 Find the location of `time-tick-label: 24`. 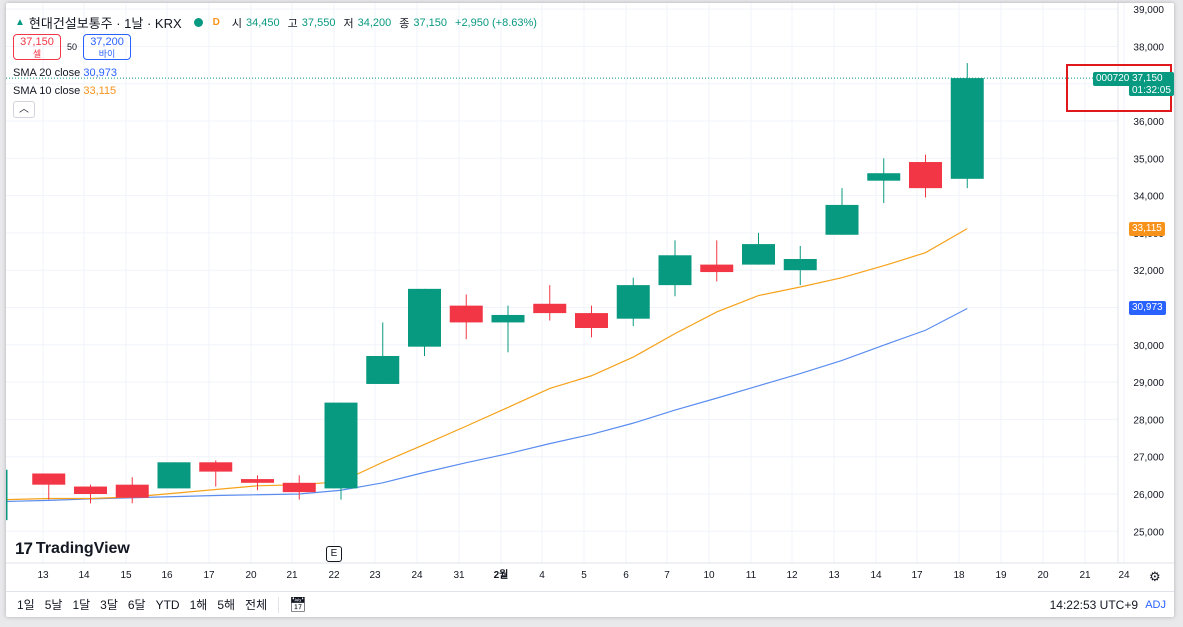

time-tick-label: 24 is located at coordinates (417, 575).